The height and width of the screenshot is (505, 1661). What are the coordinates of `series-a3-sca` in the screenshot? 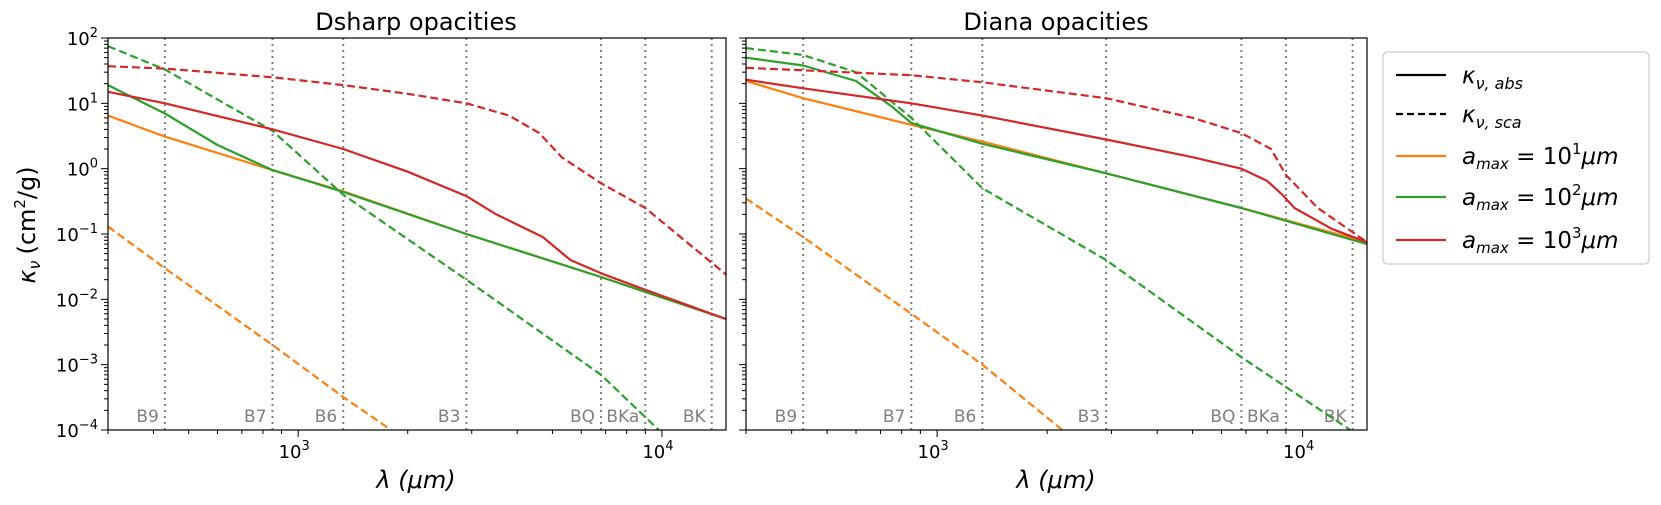 It's located at (1056, 155).